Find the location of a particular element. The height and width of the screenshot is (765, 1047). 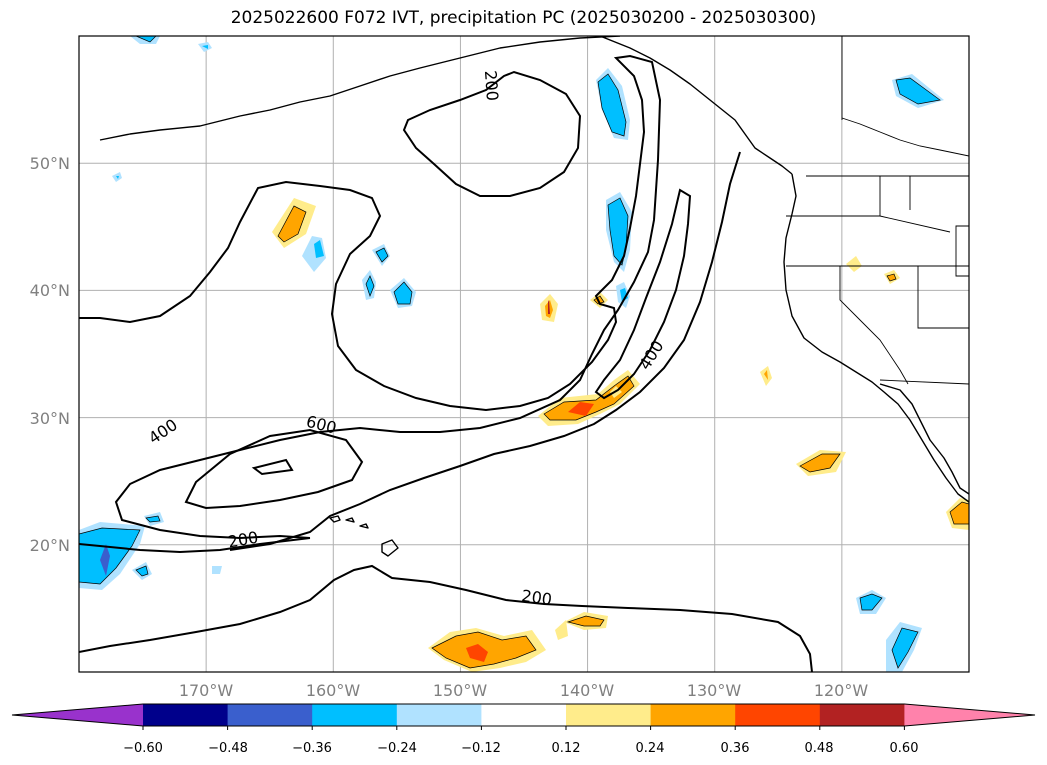

colorbar-label-10: 0.60 is located at coordinates (904, 748).